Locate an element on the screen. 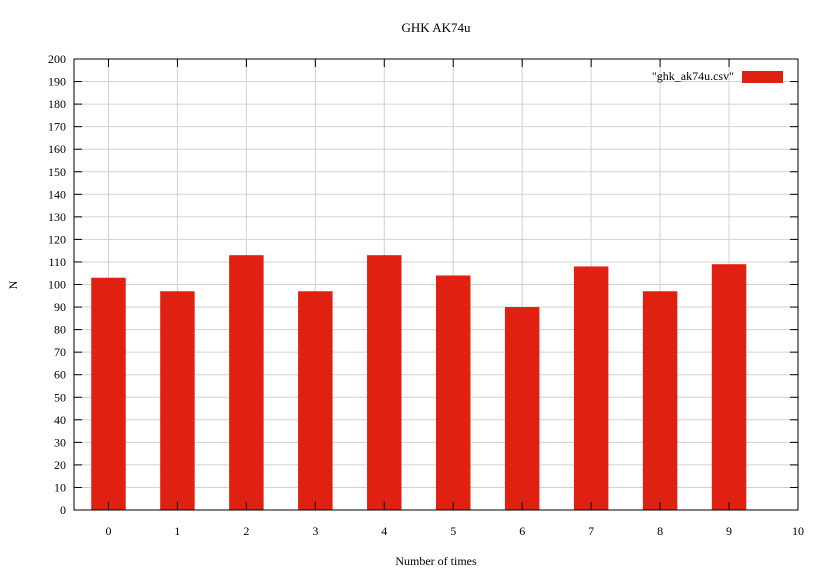 The image size is (822, 577). y-tick-label: 40 is located at coordinates (60, 420).